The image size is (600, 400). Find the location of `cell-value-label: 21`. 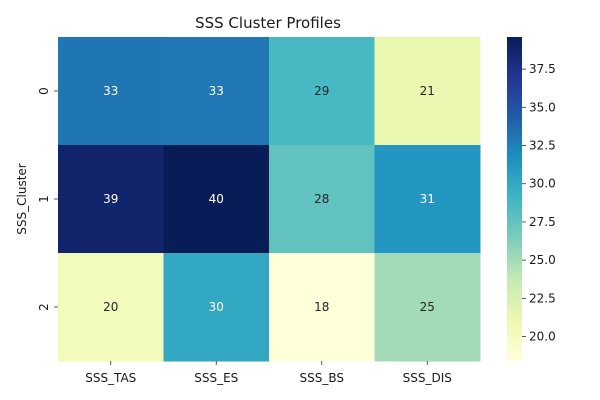

cell-value-label: 21 is located at coordinates (427, 91).